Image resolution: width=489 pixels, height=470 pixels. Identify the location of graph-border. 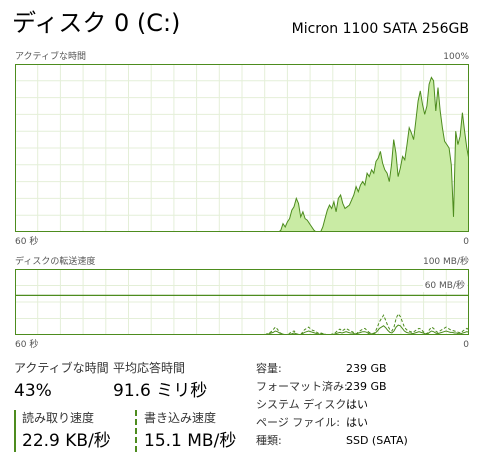
(242, 302).